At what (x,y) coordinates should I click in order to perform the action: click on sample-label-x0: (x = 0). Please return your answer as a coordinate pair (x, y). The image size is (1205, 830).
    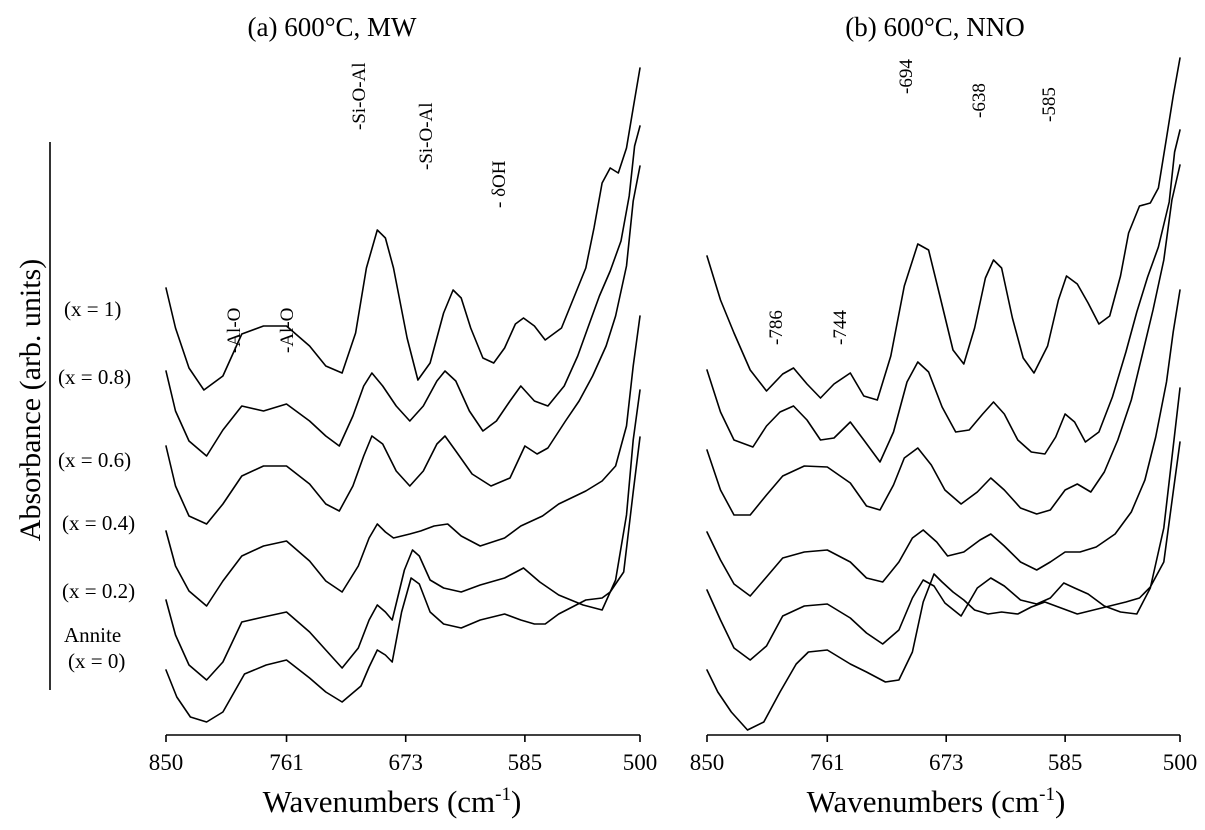
    Looking at the image, I should click on (96, 661).